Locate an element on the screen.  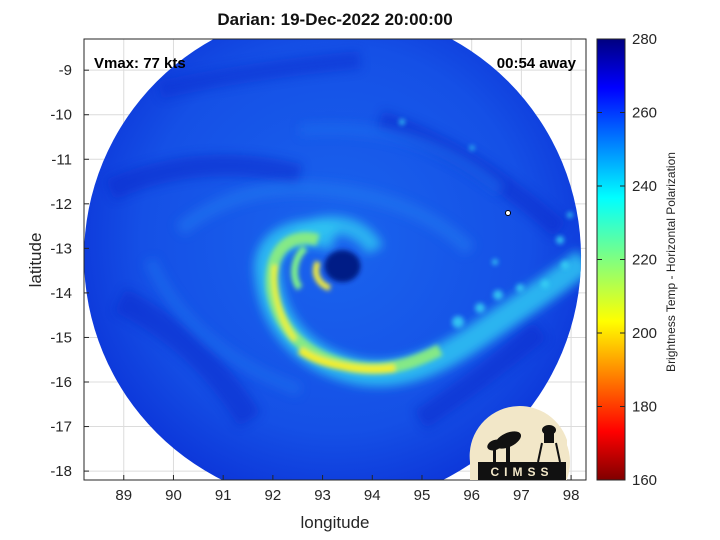
colorbar-tick-label: 220 is located at coordinates (644, 260).